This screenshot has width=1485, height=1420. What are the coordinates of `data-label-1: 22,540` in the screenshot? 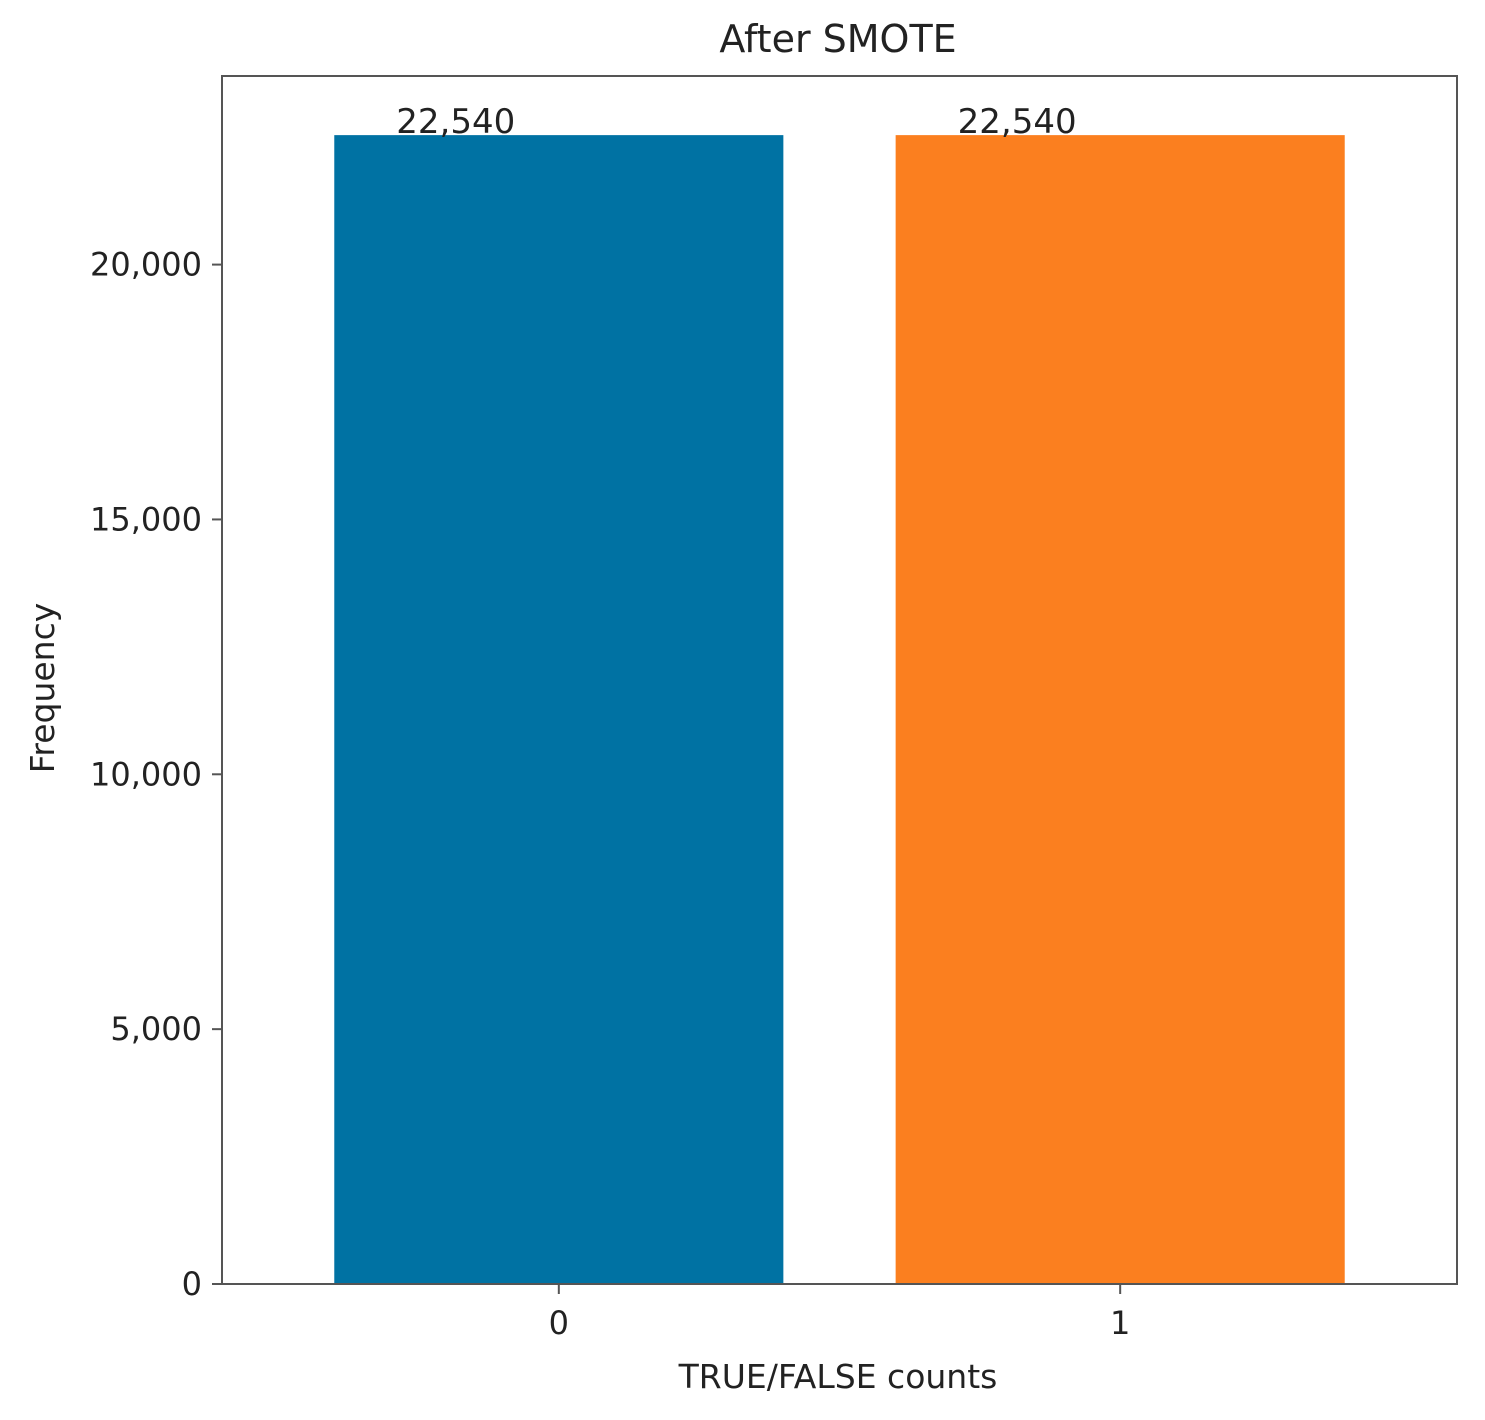 It's located at (1017, 122).